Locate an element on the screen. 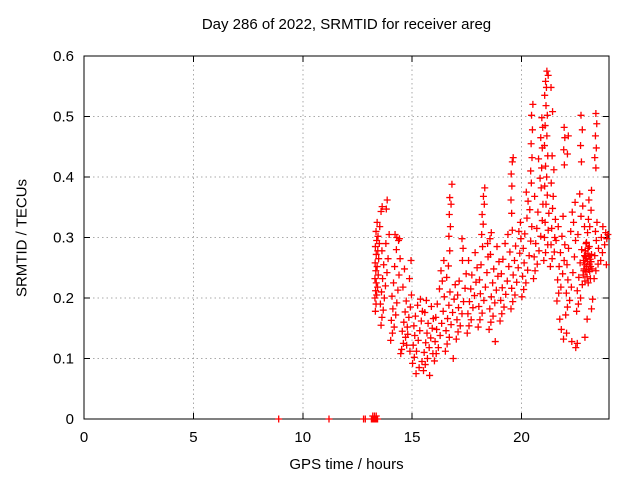 This screenshot has width=640, height=480. x-axis-label: GPS time / hours is located at coordinates (346, 464).